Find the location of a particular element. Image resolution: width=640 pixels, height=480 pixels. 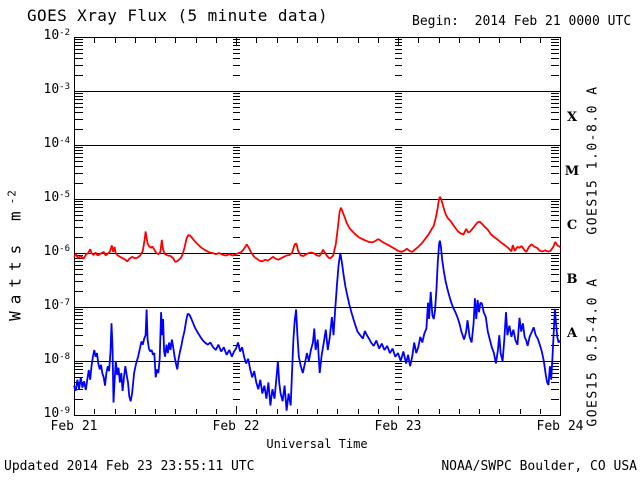

credit-text: NOAA/SWPC Boulder, CO USA is located at coordinates (539, 466).